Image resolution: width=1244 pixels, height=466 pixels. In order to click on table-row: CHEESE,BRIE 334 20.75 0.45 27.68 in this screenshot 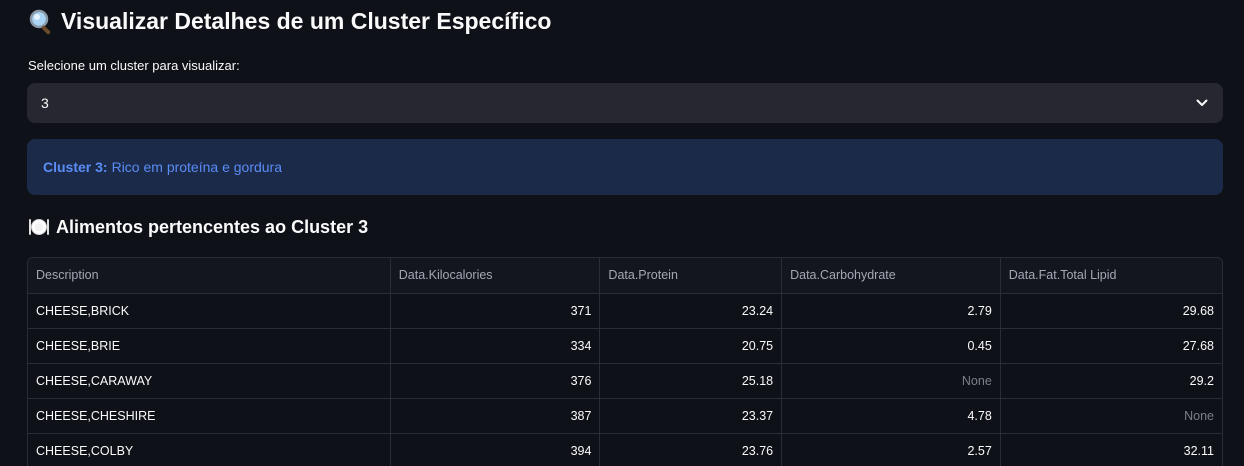, I will do `click(625, 346)`.